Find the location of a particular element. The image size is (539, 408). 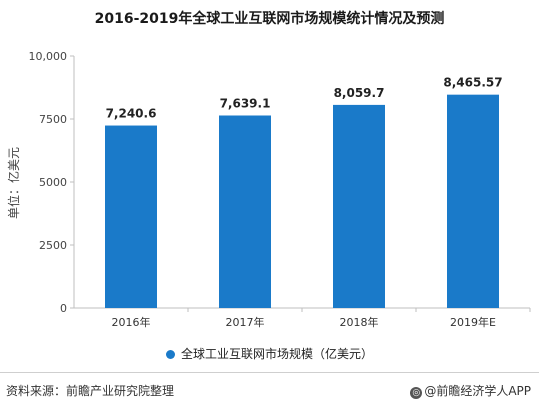

y-tick-label: 5000 is located at coordinates (53, 182).